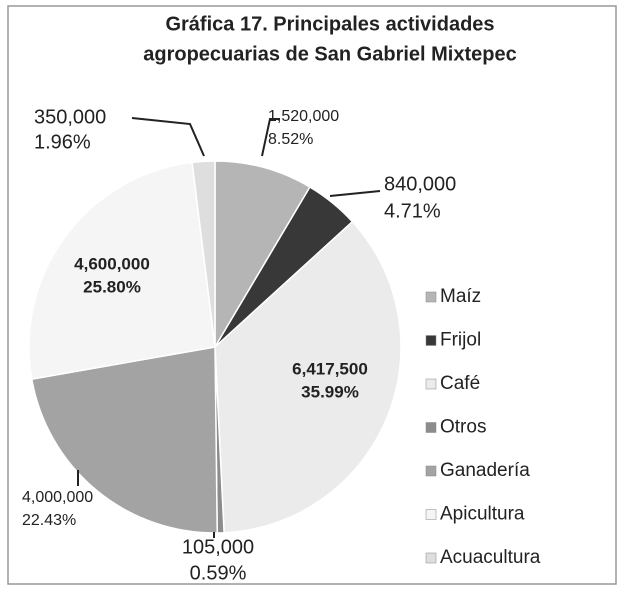 This screenshot has height=592, width=624. I want to click on legend-label: Acuacultura, so click(490, 557).